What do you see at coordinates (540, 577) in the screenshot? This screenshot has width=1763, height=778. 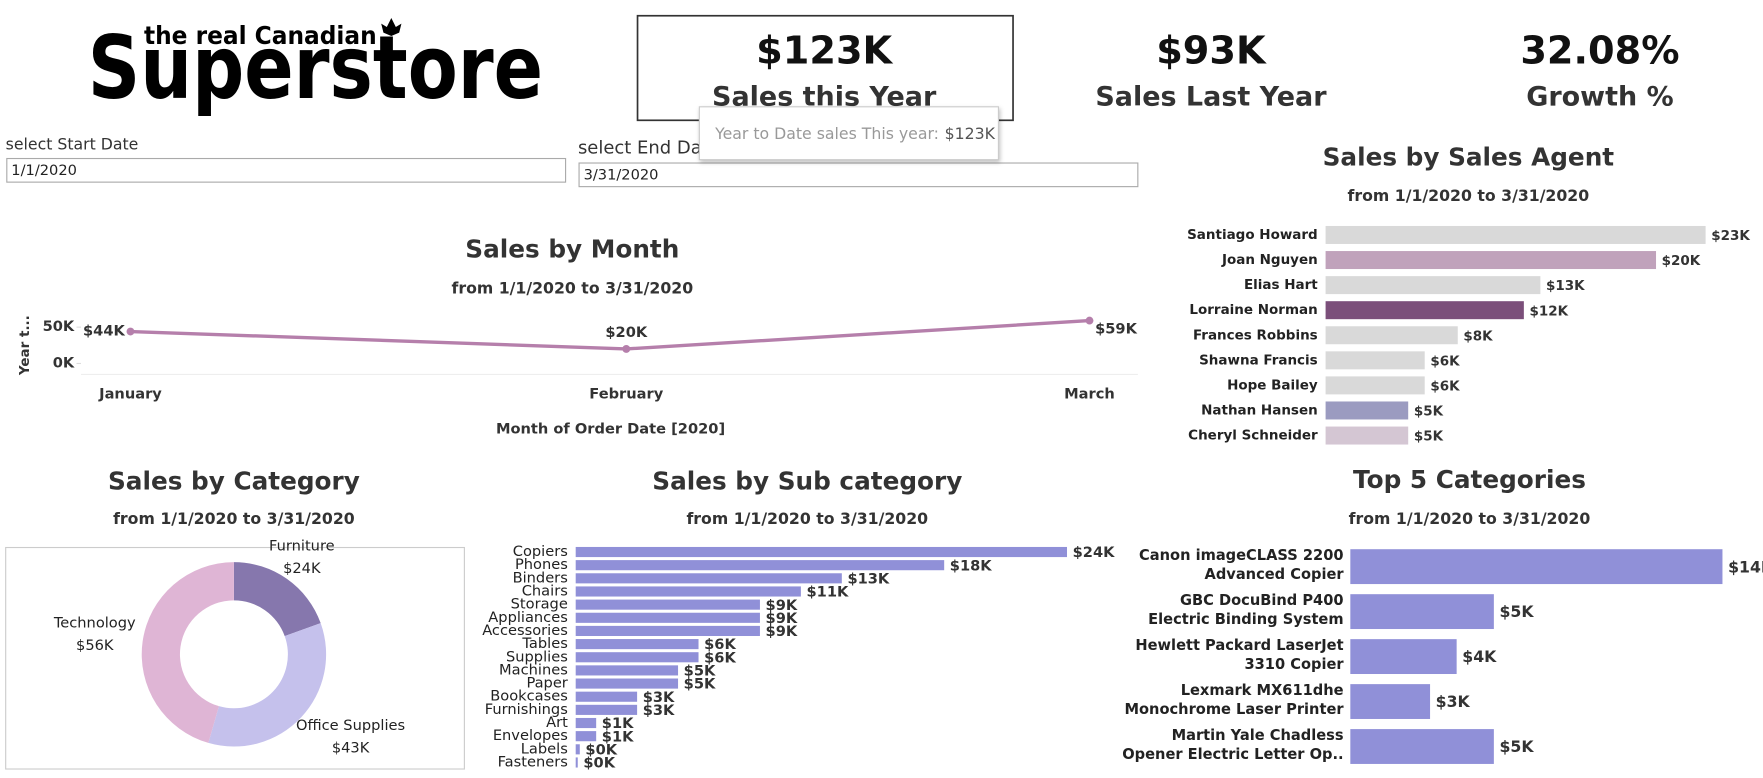 I see `category-label: Binders` at bounding box center [540, 577].